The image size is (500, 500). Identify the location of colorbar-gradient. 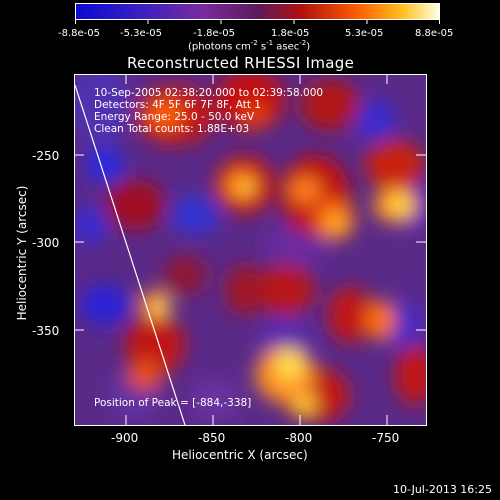
(257, 11).